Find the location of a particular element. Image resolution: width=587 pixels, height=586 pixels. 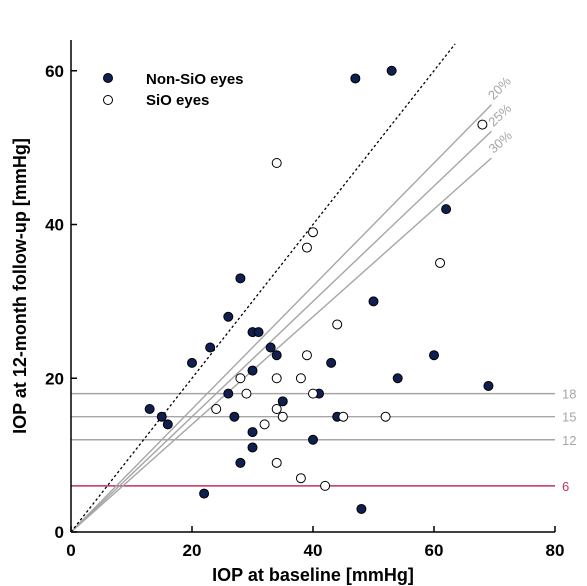

y-tick-label-60: 60 is located at coordinates (54, 71).